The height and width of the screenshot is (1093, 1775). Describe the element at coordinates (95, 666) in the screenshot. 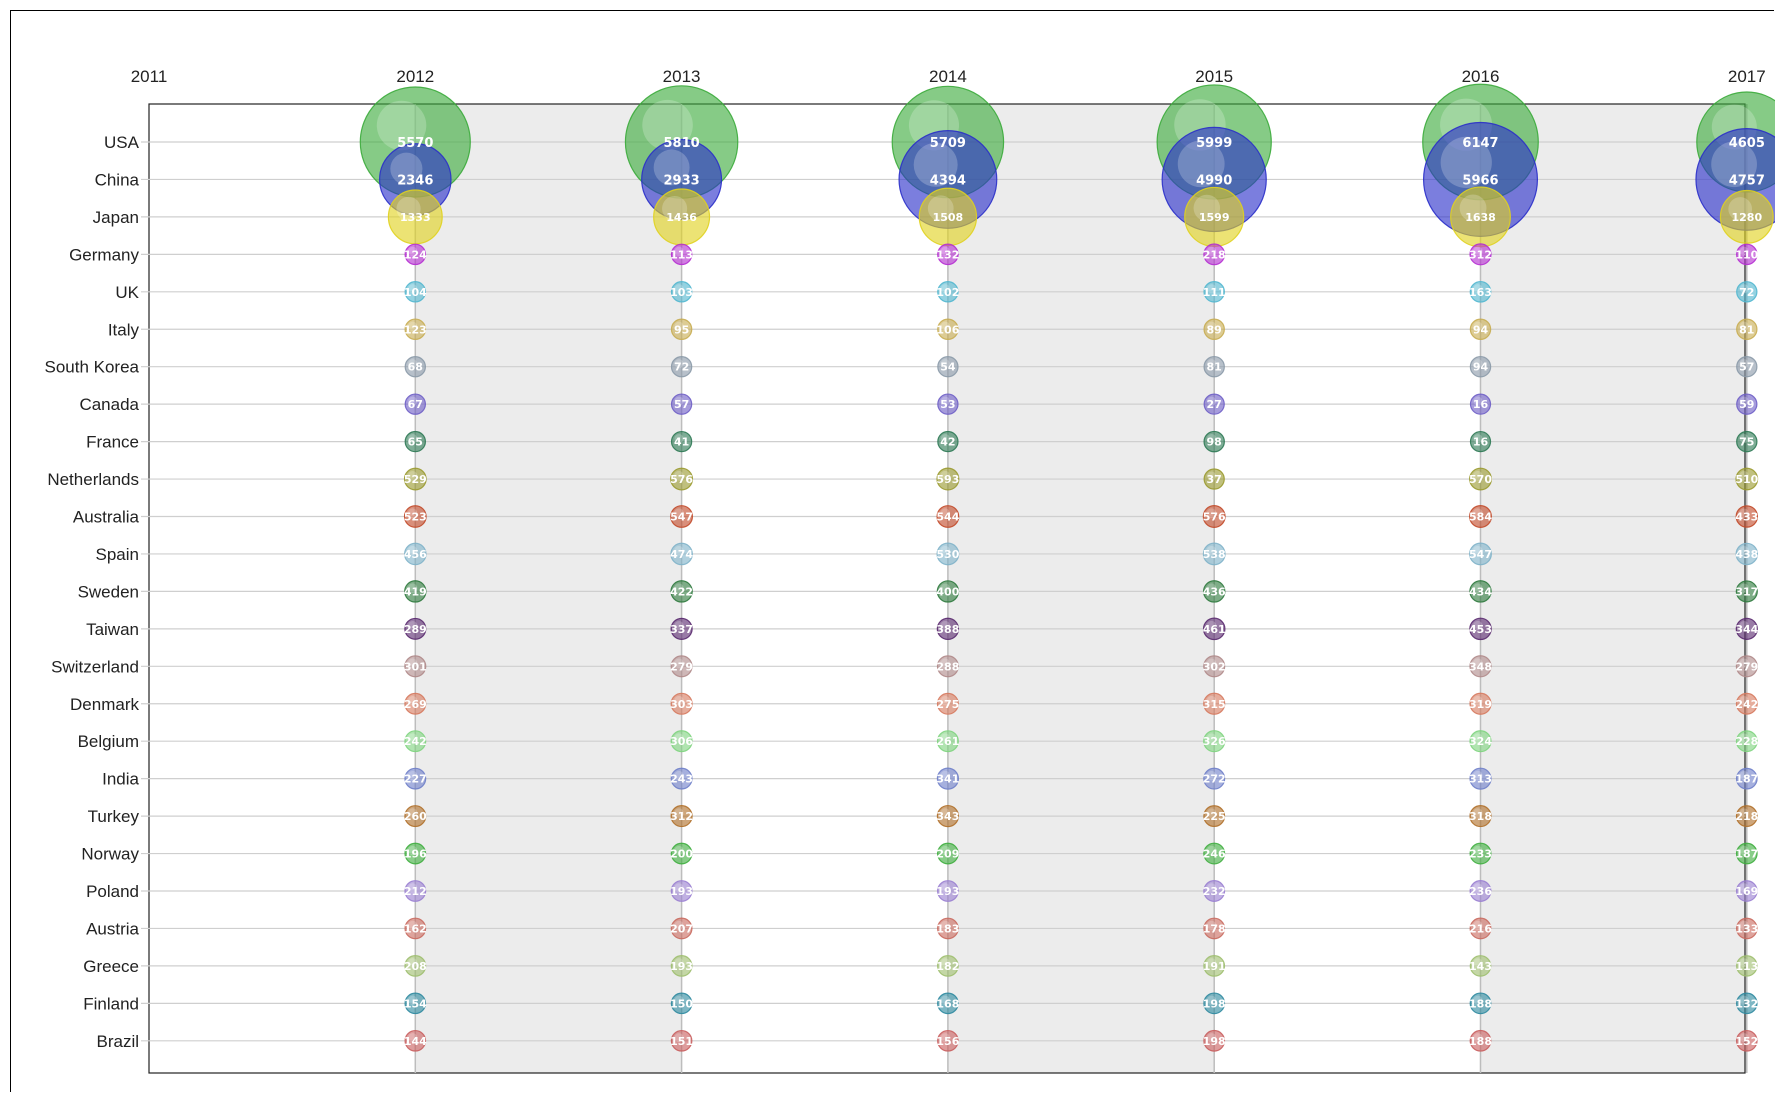

I see `y-tick-label: Switzerland` at that location.